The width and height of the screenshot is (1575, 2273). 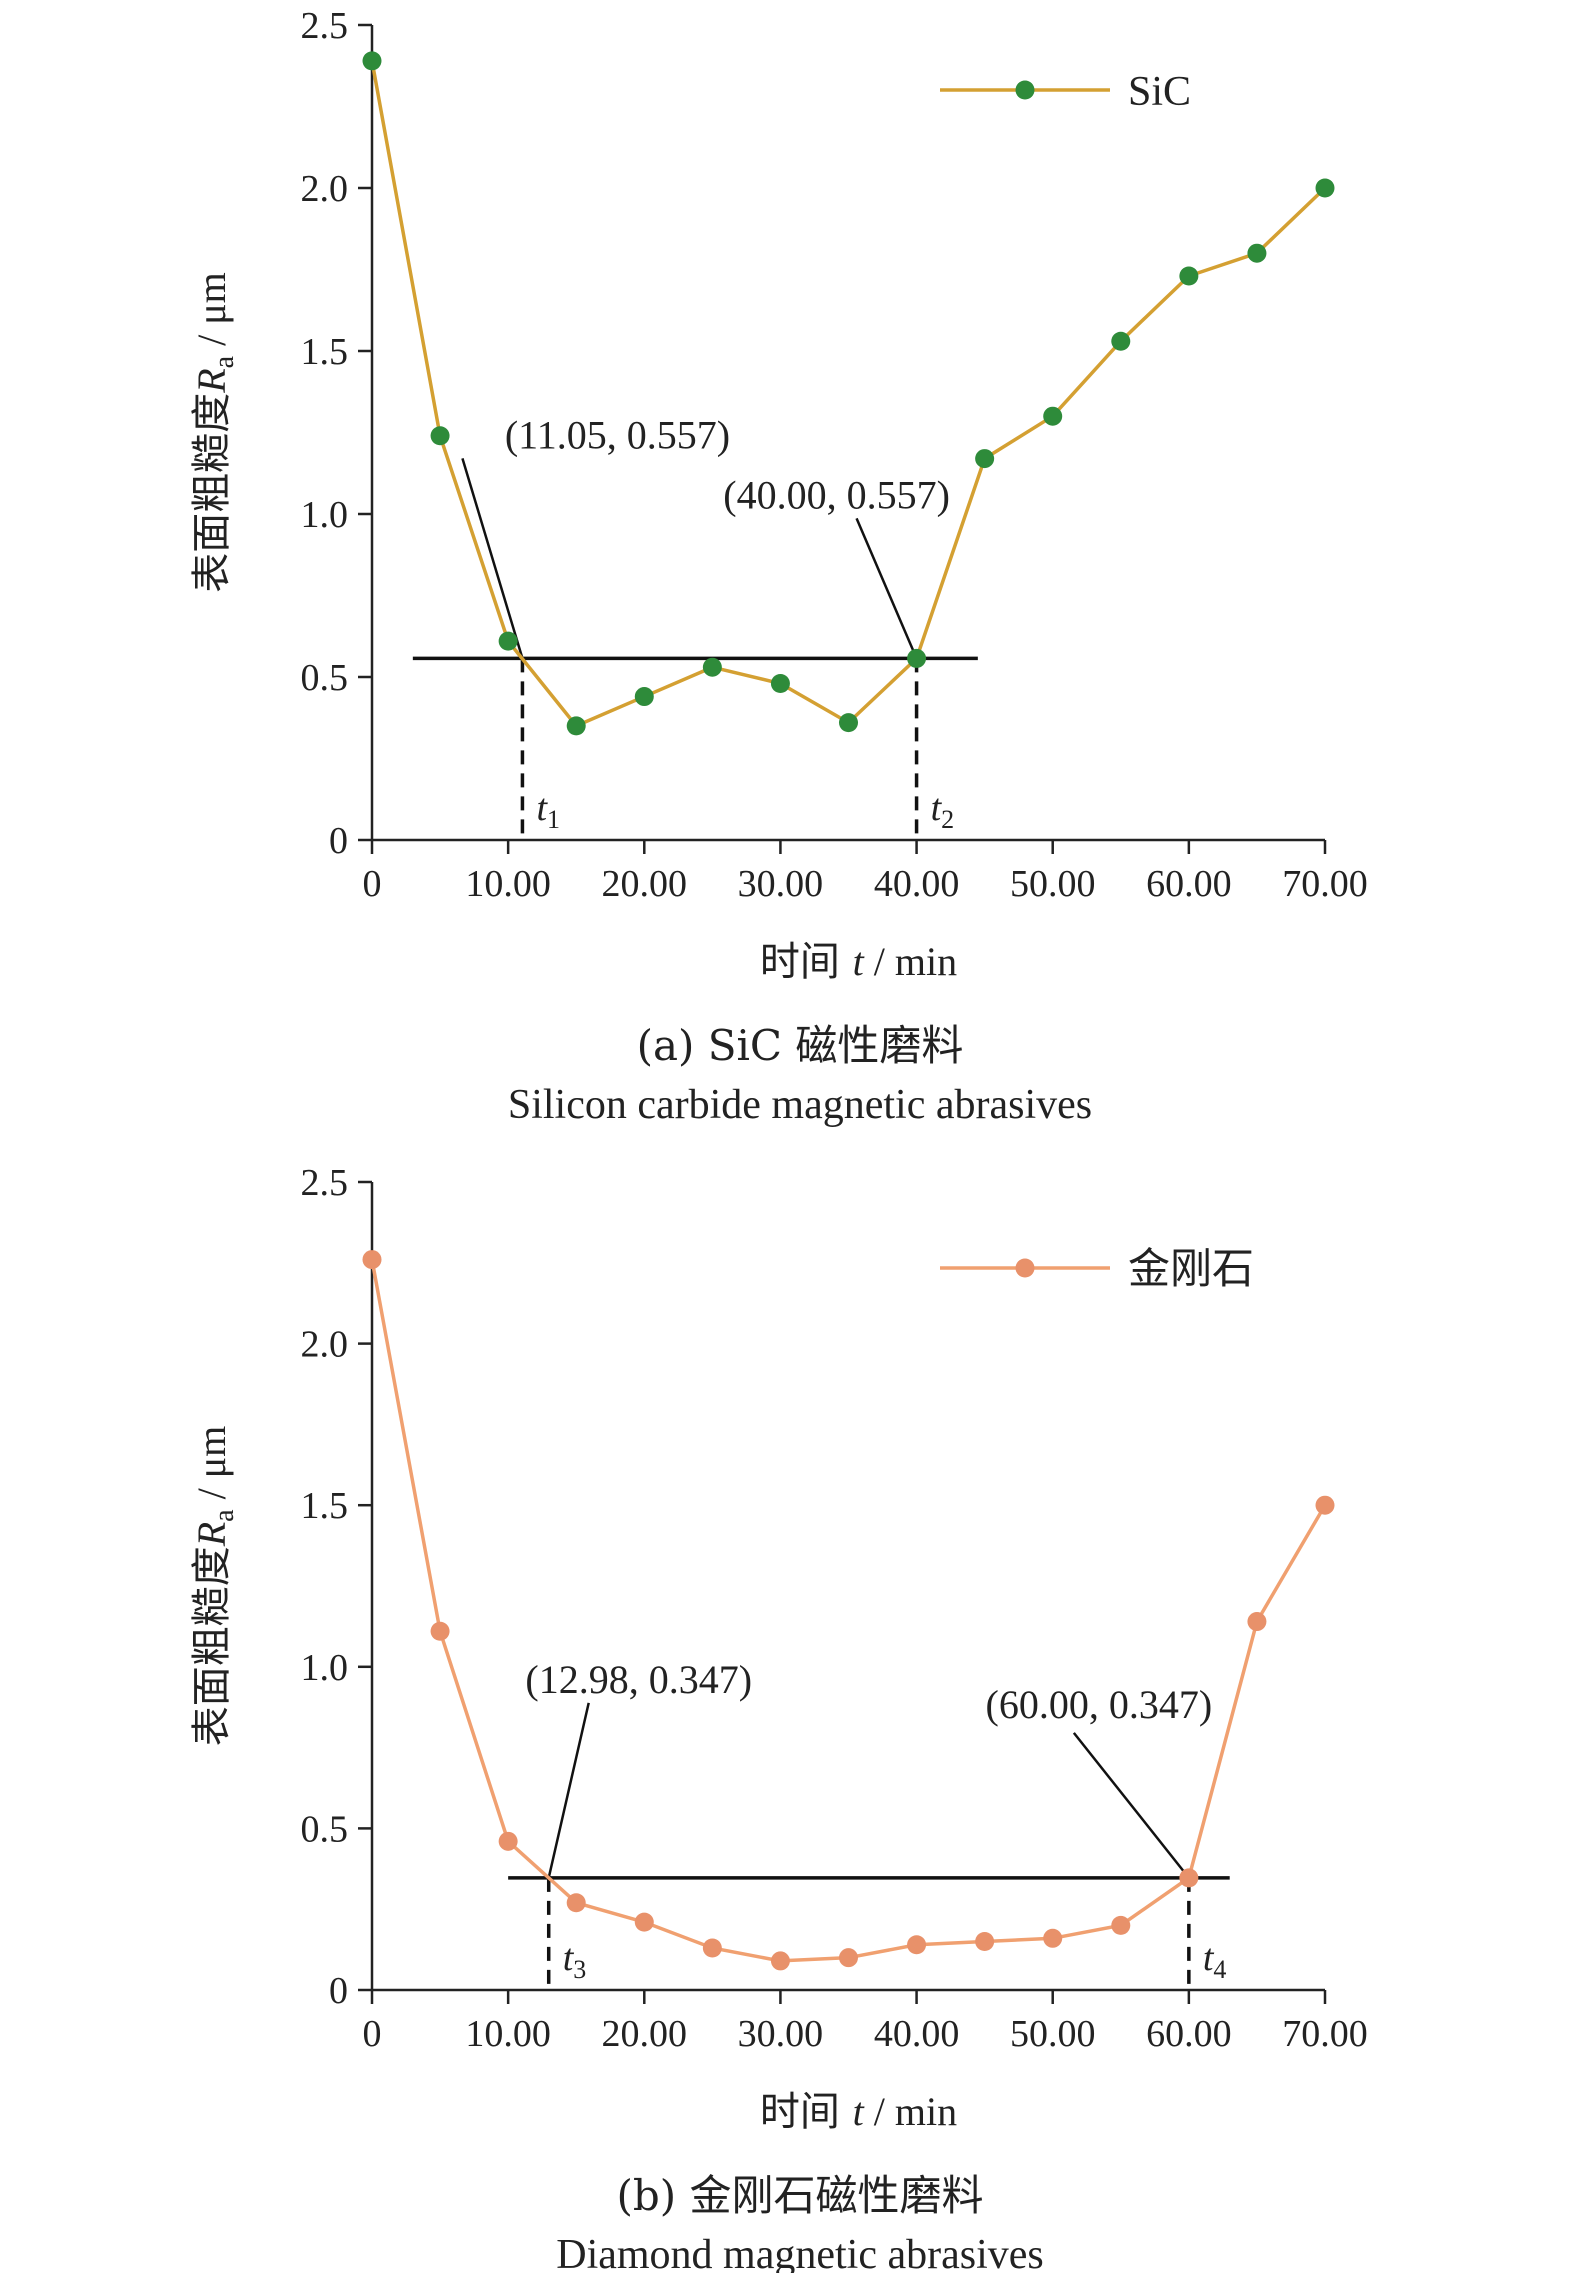 What do you see at coordinates (1159, 92) in the screenshot?
I see `legend-label: SiC` at bounding box center [1159, 92].